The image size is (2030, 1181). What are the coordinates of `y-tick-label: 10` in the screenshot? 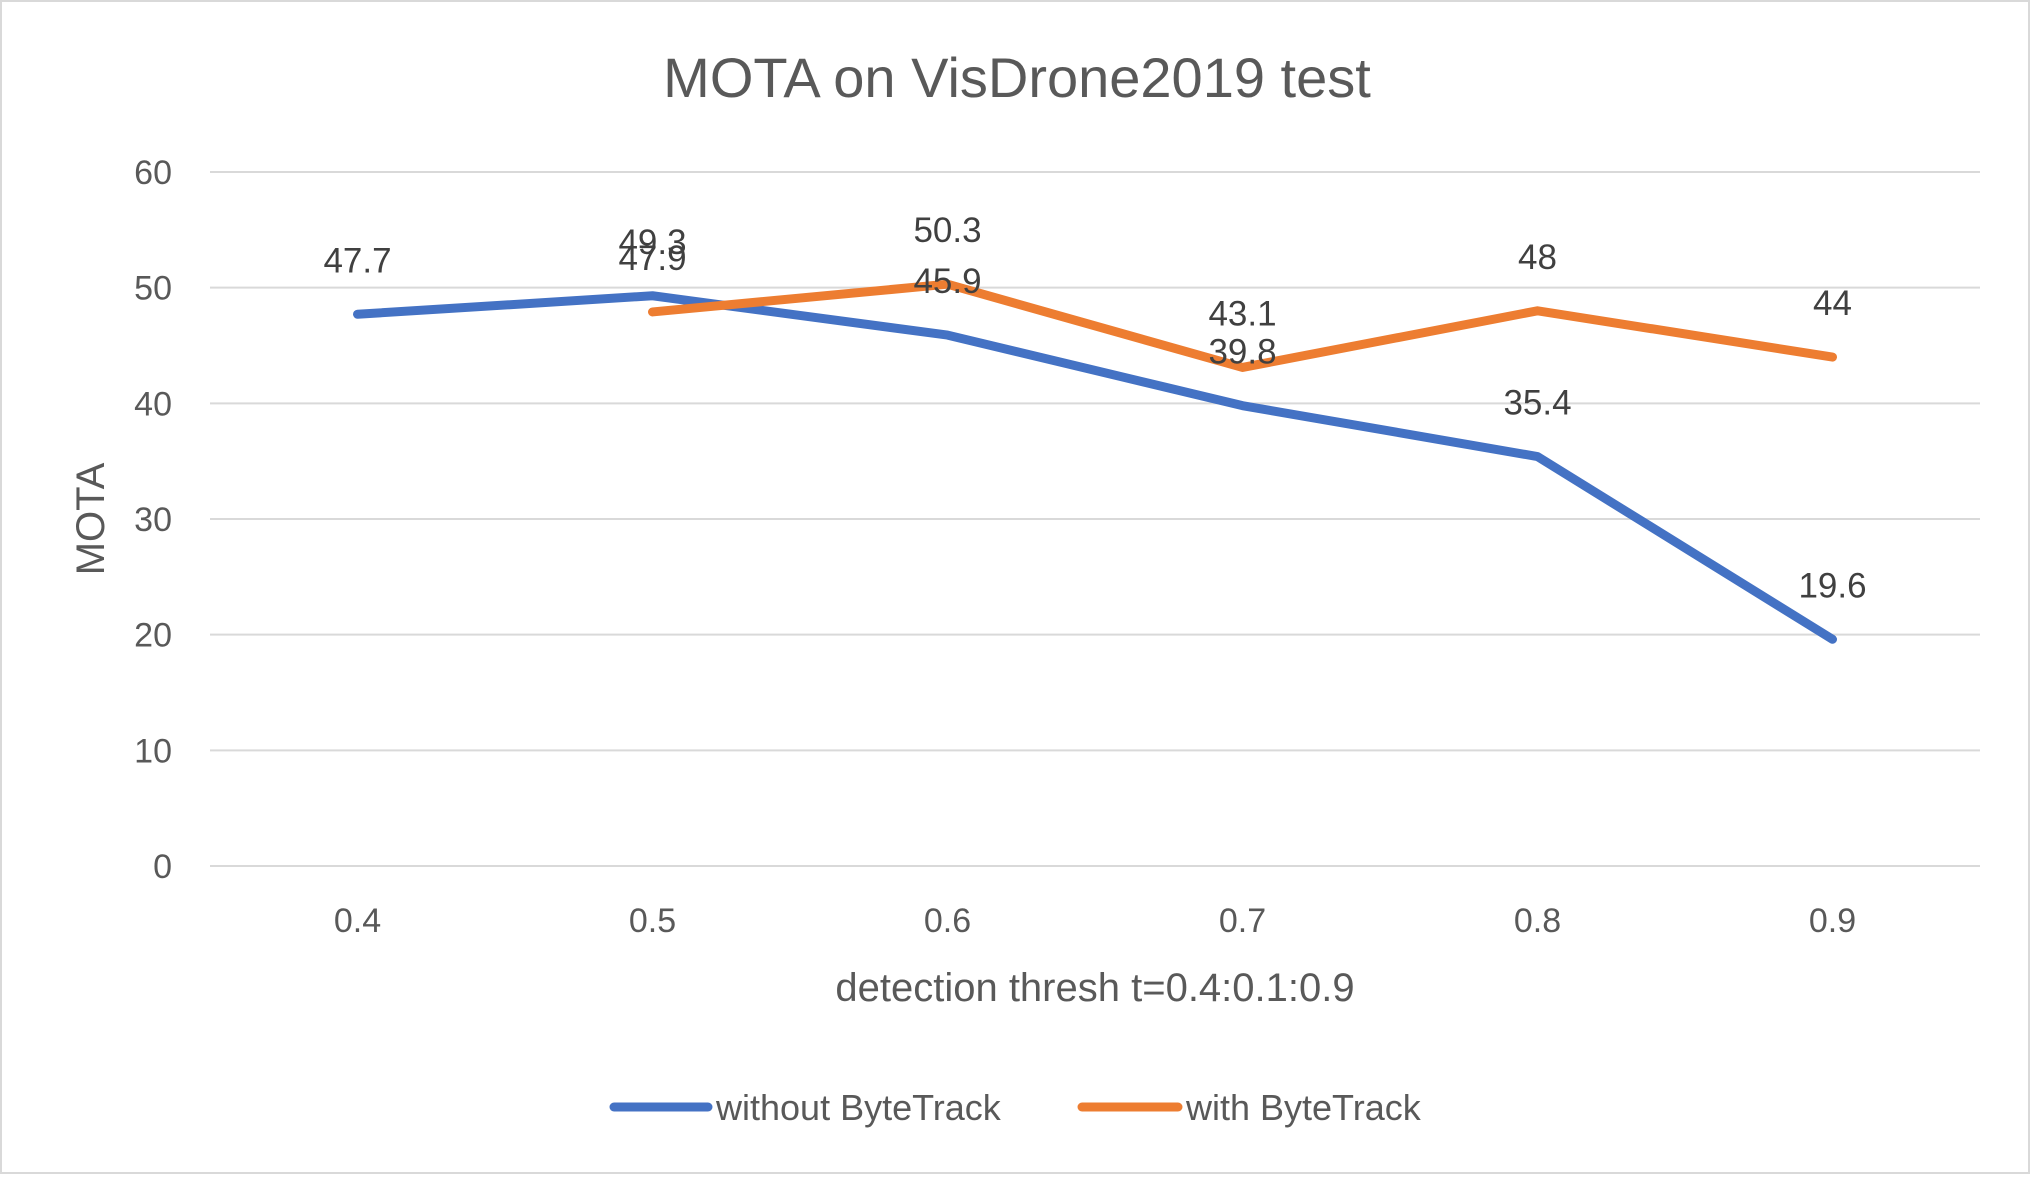 It's located at (153, 751).